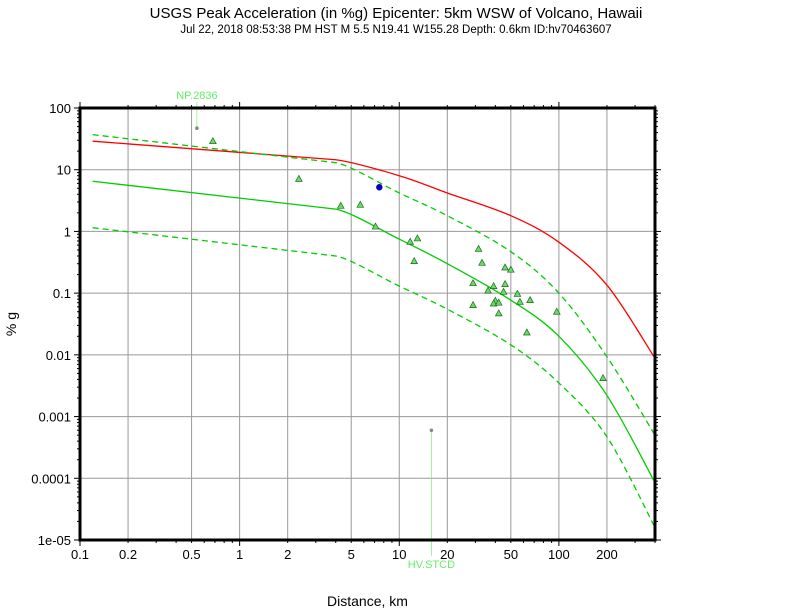 This screenshot has height=612, width=792. What do you see at coordinates (80, 554) in the screenshot?
I see `x-tick-label: 0.1` at bounding box center [80, 554].